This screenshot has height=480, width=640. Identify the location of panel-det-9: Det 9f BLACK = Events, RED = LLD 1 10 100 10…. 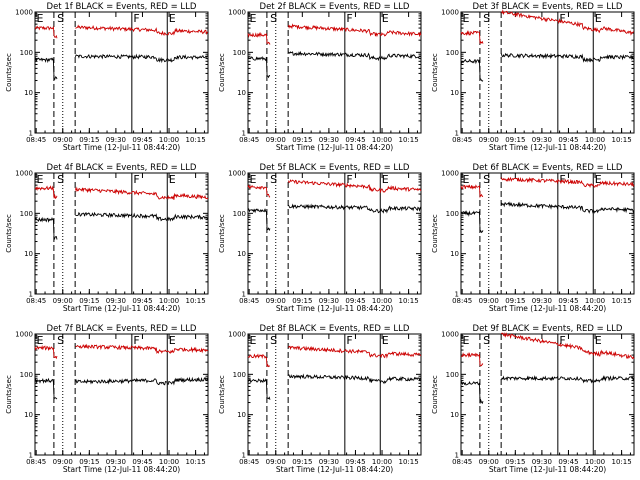
(533, 399).